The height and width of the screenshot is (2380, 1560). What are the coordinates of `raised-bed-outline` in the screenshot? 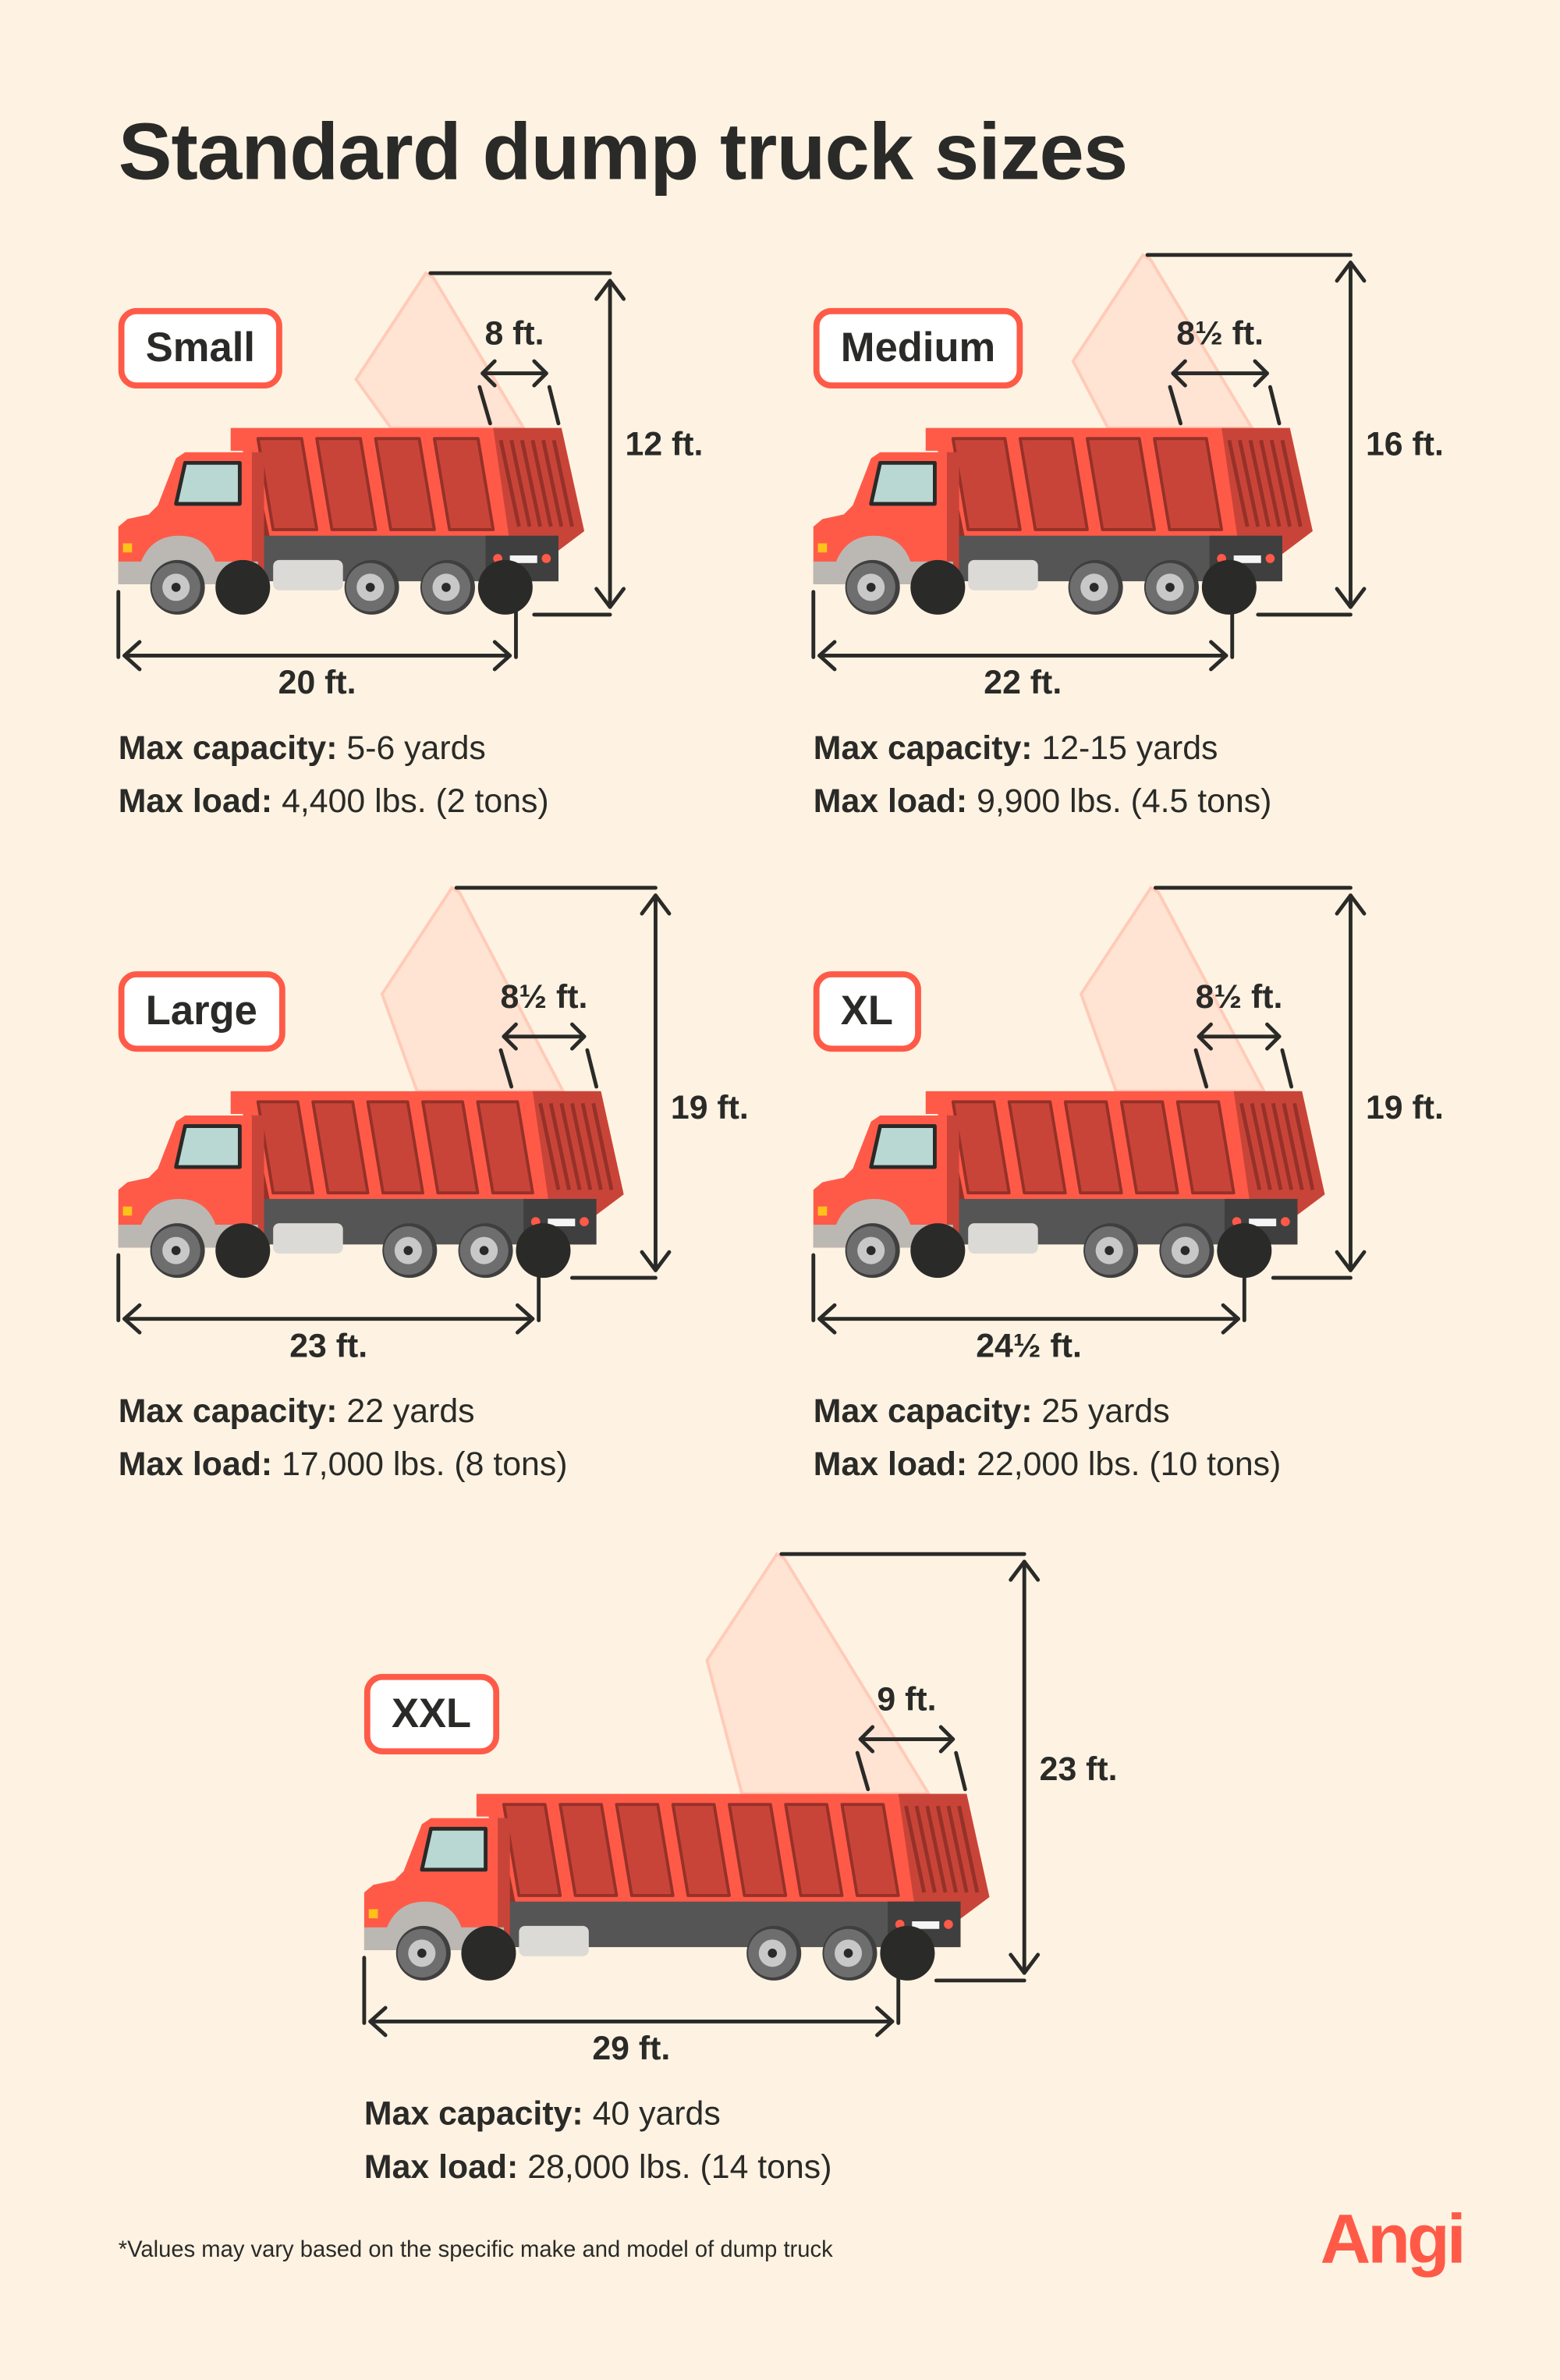 It's located at (818, 1674).